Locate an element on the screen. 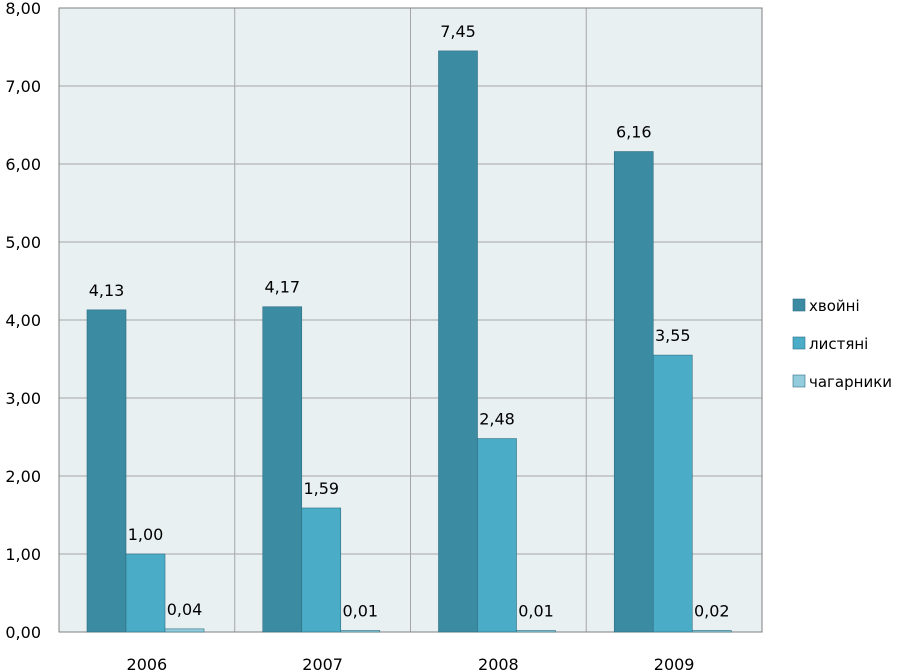 The width and height of the screenshot is (903, 672). y-tick-label: 6,00 is located at coordinates (23, 164).